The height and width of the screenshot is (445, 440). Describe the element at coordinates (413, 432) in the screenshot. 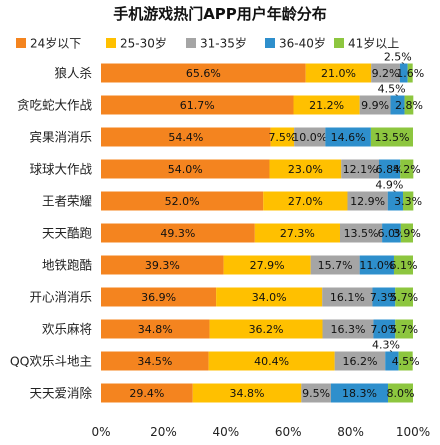

I see `x-tick-label: 100%` at that location.